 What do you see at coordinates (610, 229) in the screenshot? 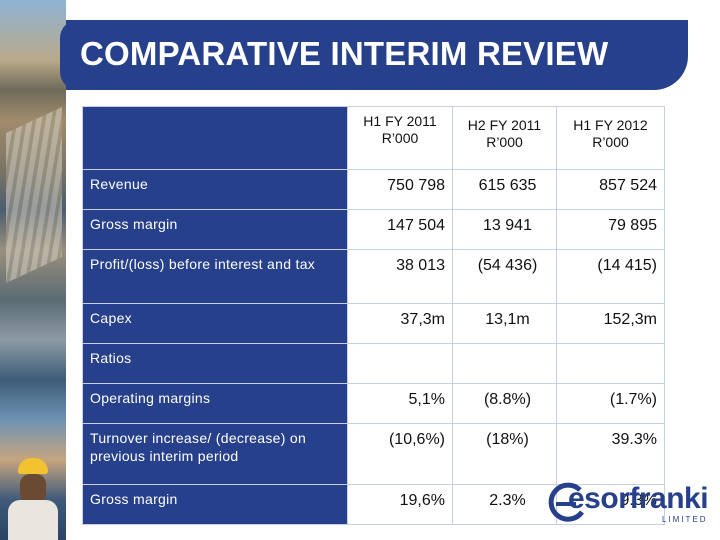
I see `cell-value: 79 895` at bounding box center [610, 229].